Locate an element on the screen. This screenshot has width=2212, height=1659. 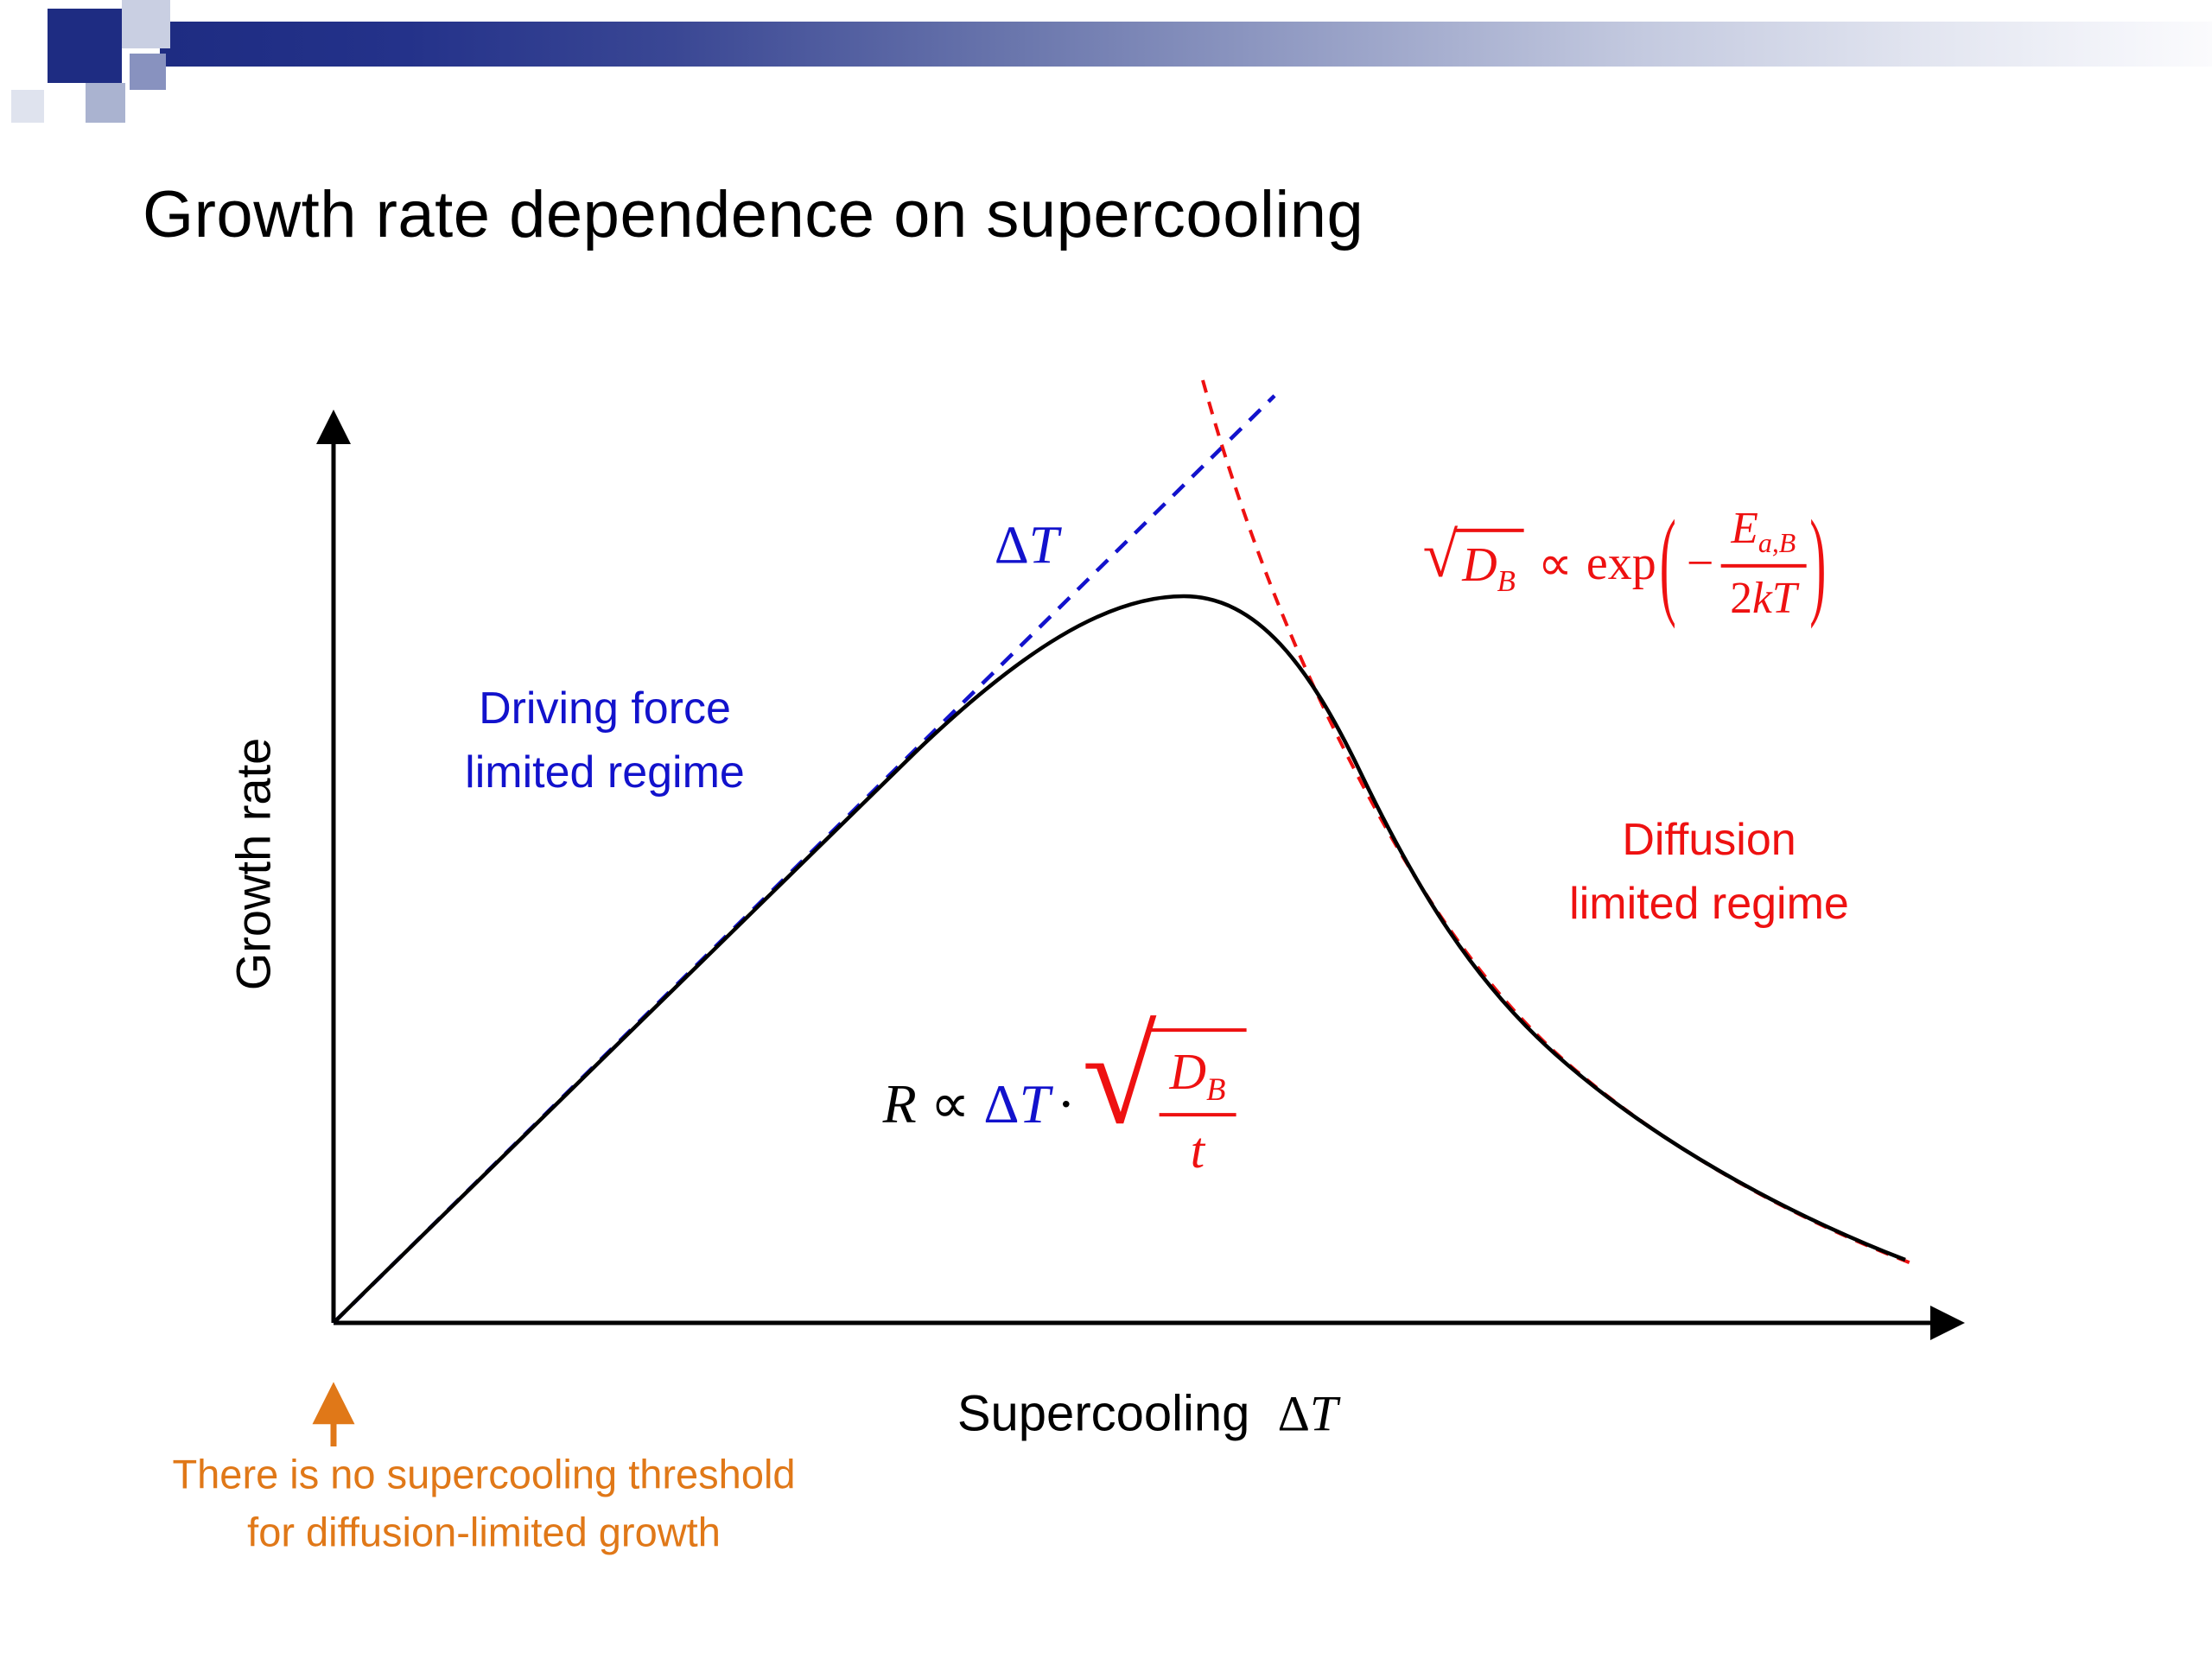
diffusion-line1: Diffusion is located at coordinates (1709, 840).